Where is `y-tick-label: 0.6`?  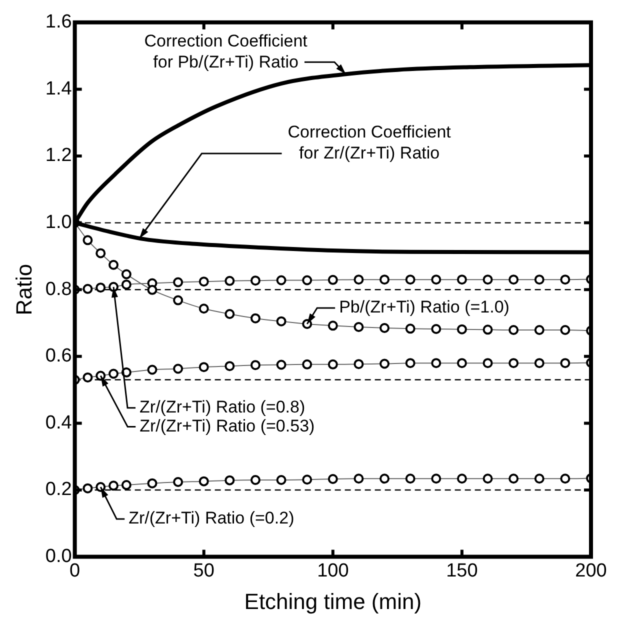 y-tick-label: 0.6 is located at coordinates (58, 356).